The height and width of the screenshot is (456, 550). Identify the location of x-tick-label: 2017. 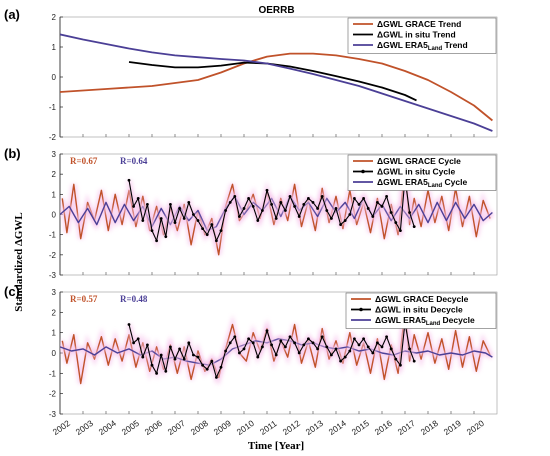
(406, 427).